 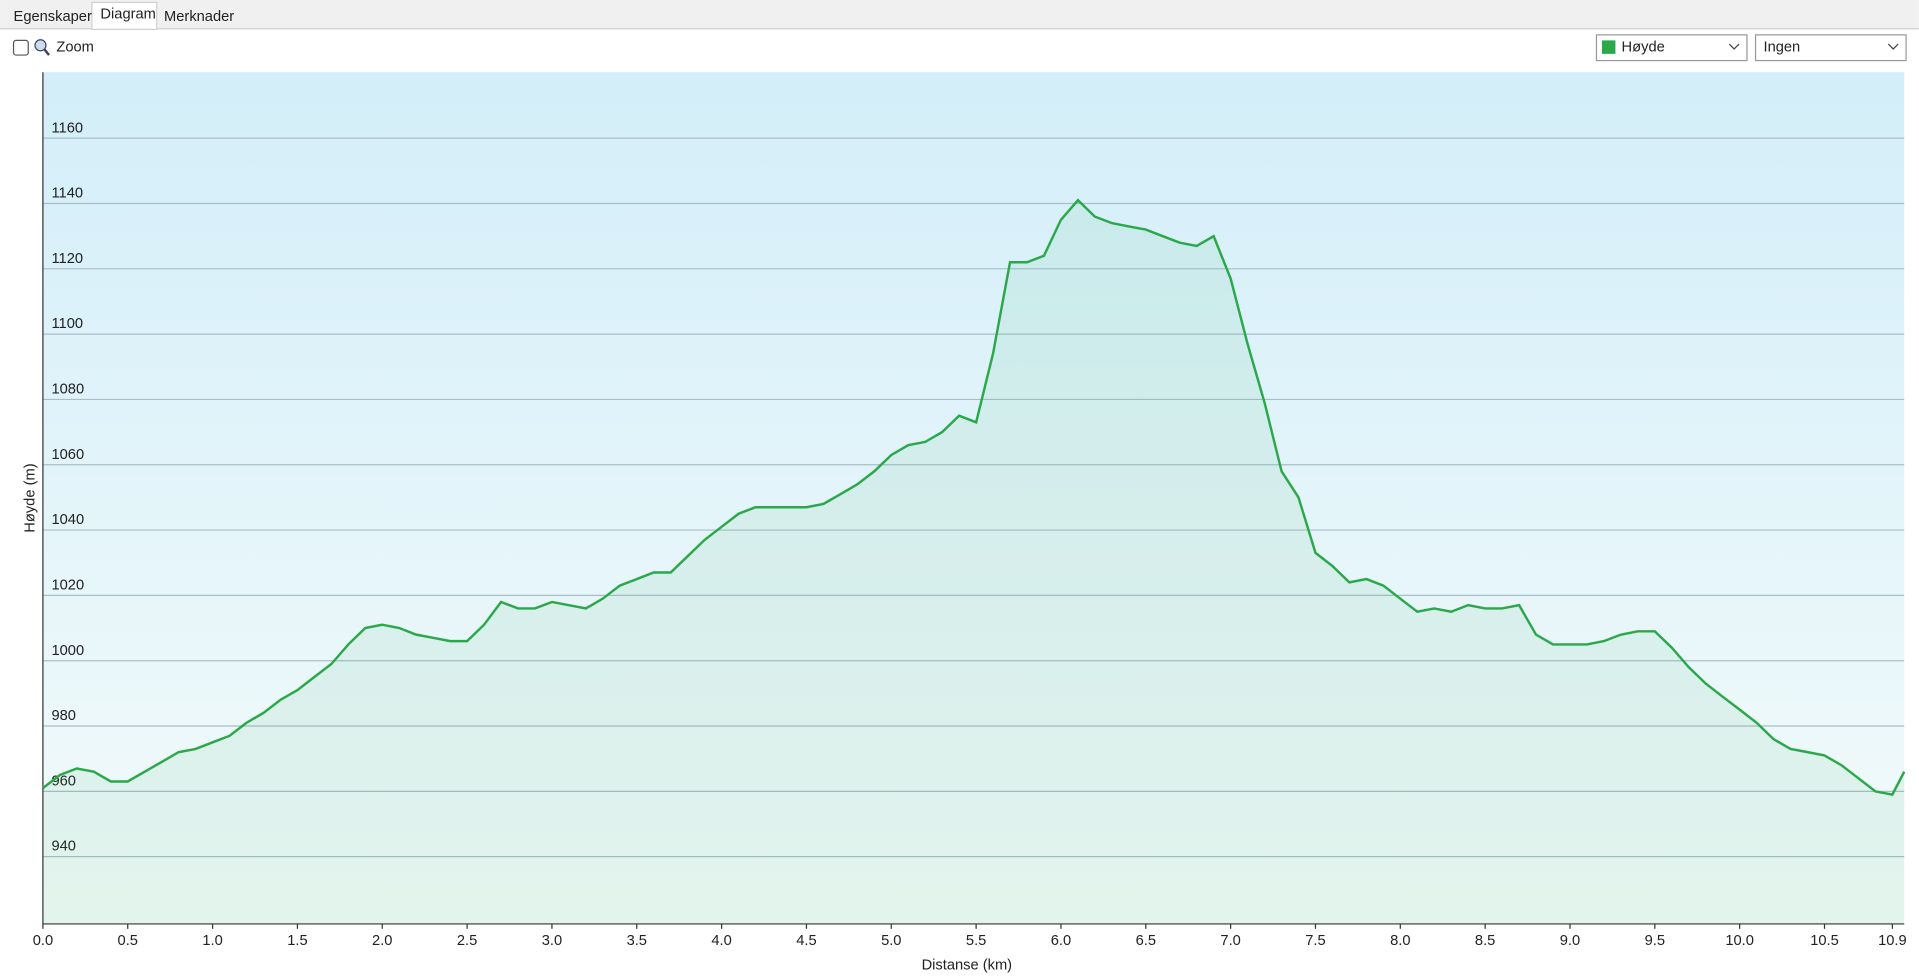 What do you see at coordinates (1315, 941) in the screenshot?
I see `x-tick-label: 7.5` at bounding box center [1315, 941].